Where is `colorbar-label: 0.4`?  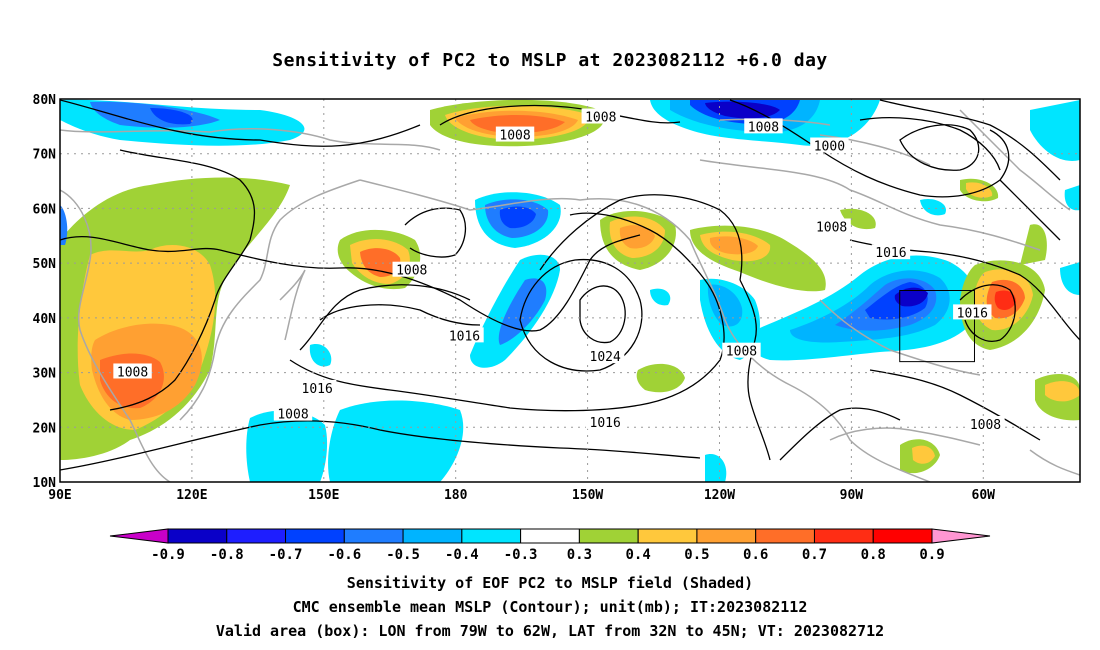 colorbar-label: 0.4 is located at coordinates (638, 553).